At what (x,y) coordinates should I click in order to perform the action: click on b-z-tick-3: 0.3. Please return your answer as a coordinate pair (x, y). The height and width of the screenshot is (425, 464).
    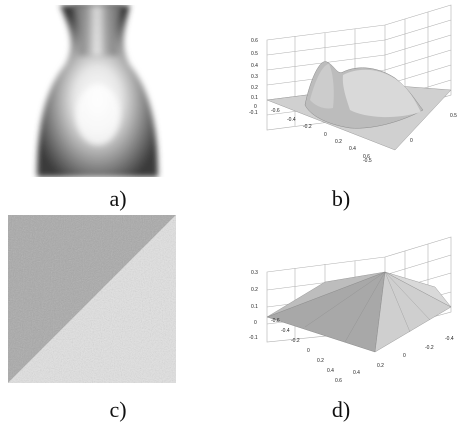
    Looking at the image, I should click on (254, 77).